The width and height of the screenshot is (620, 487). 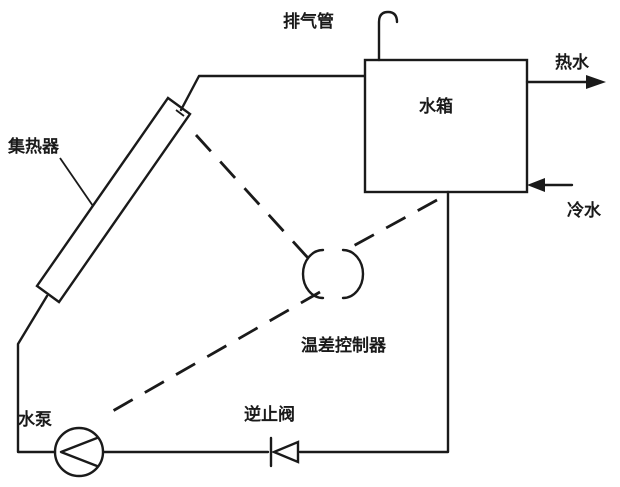 I want to click on sensor-line-collector, so click(x=252, y=196).